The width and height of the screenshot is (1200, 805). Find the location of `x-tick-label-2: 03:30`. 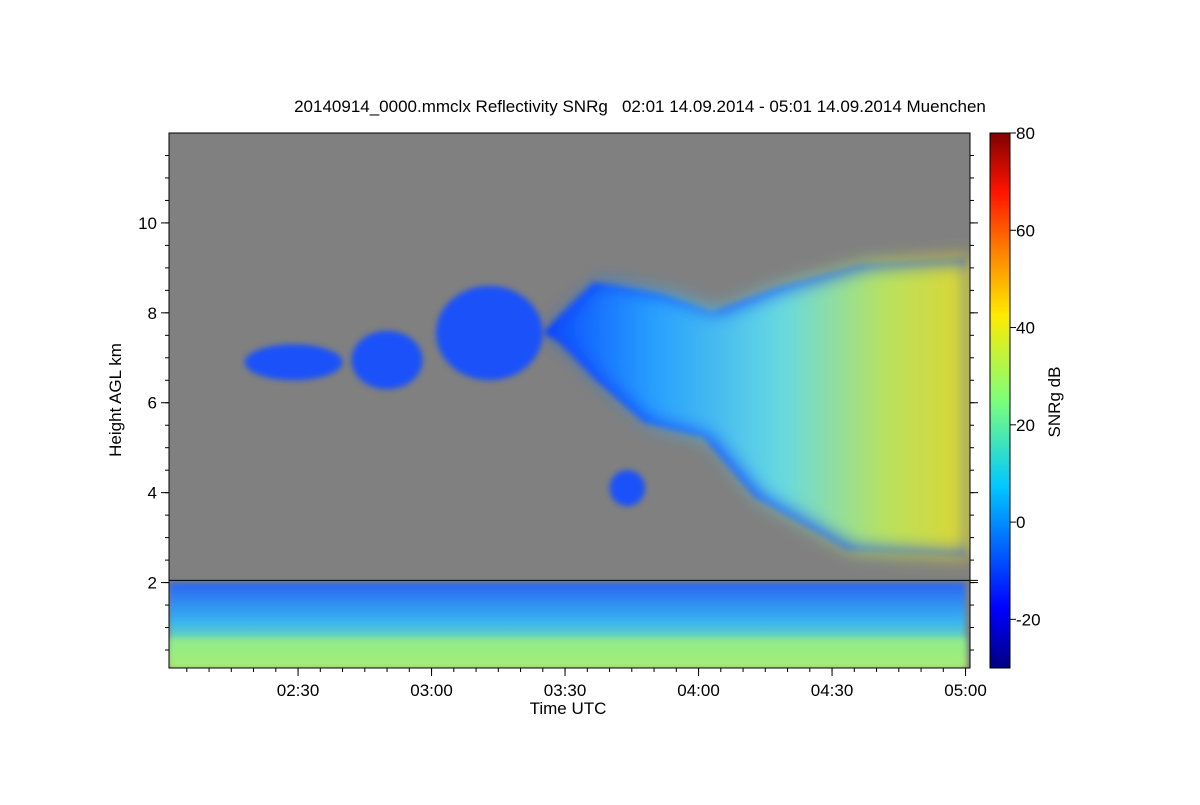

x-tick-label-2: 03:30 is located at coordinates (565, 690).